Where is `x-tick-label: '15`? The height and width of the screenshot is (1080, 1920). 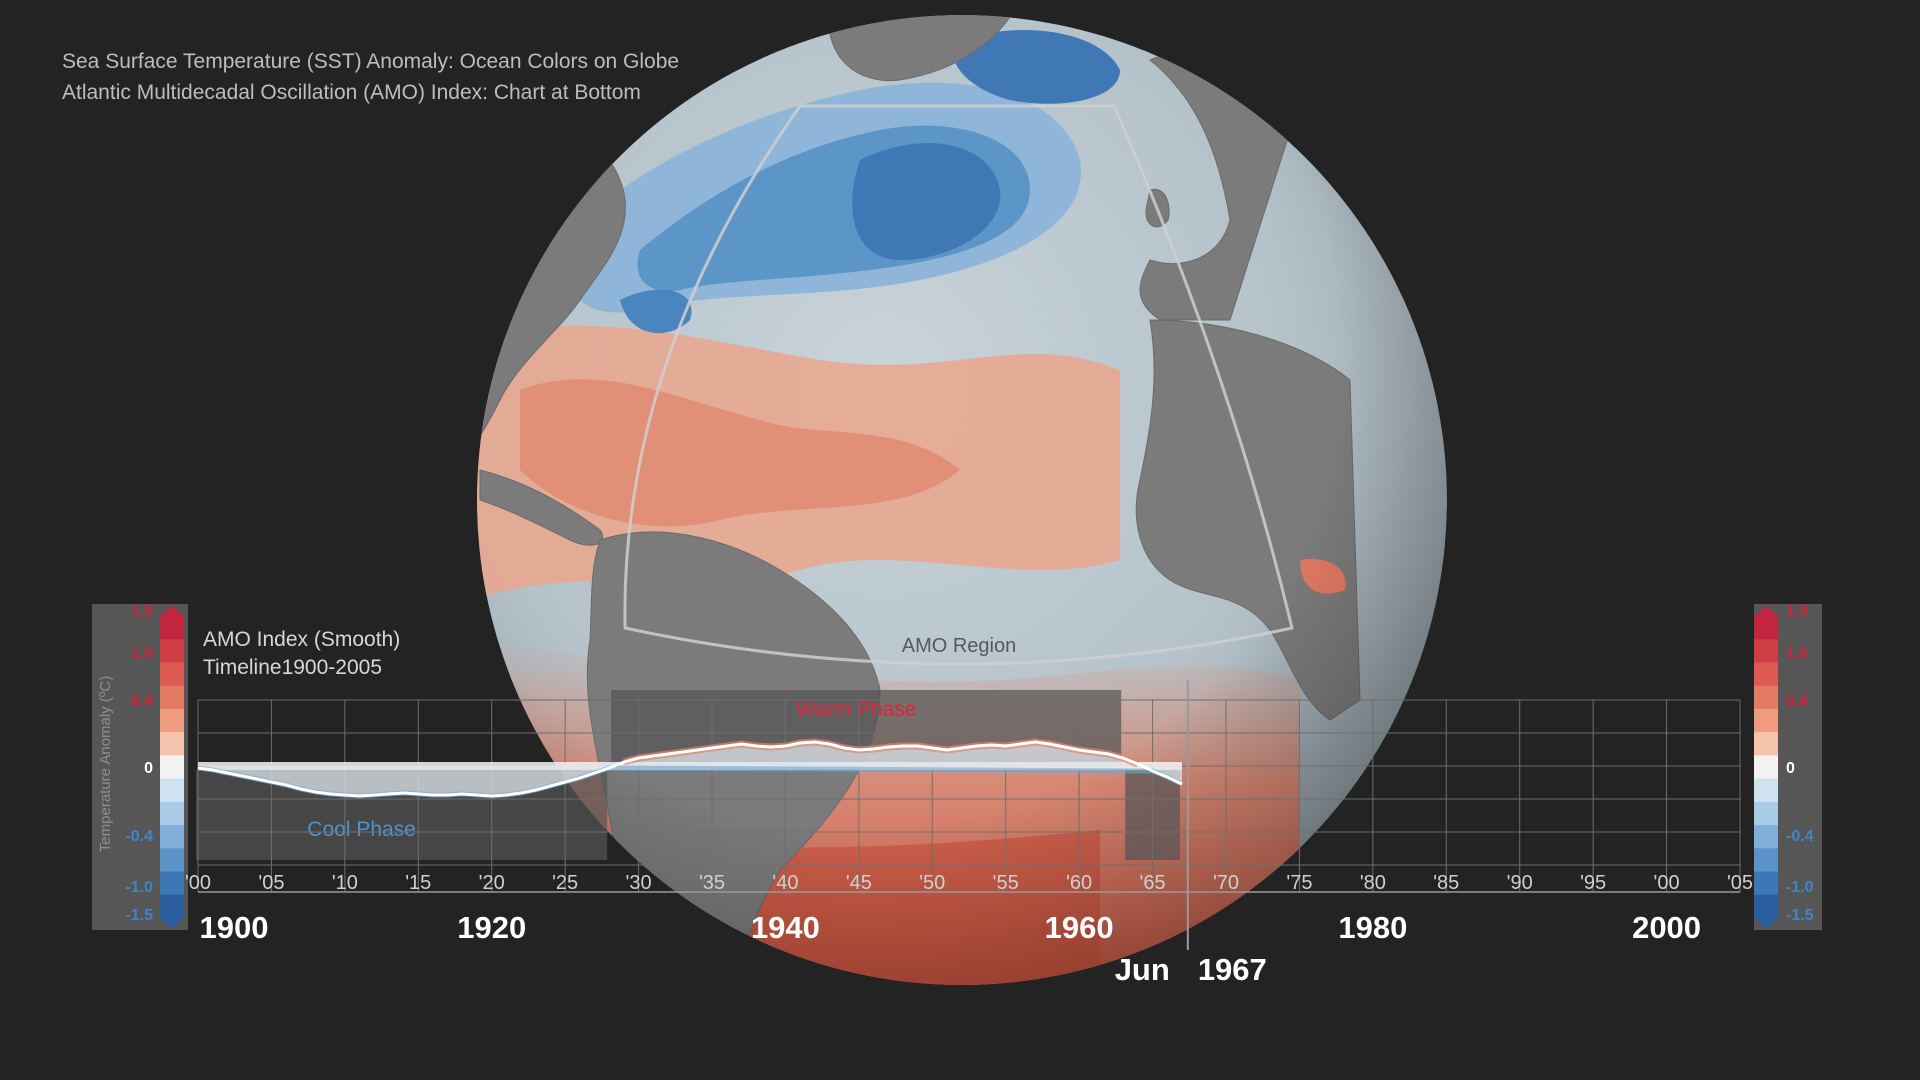 x-tick-label: '15 is located at coordinates (418, 883).